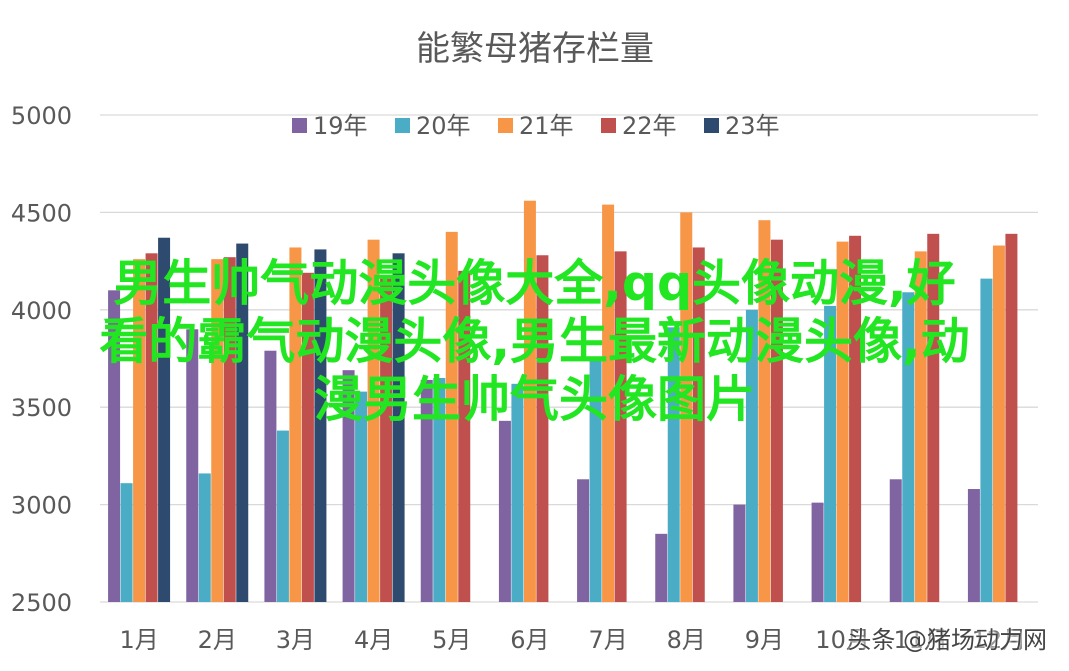 This screenshot has height=671, width=1069. What do you see at coordinates (41, 408) in the screenshot?
I see `y-tick-label: 3500` at bounding box center [41, 408].